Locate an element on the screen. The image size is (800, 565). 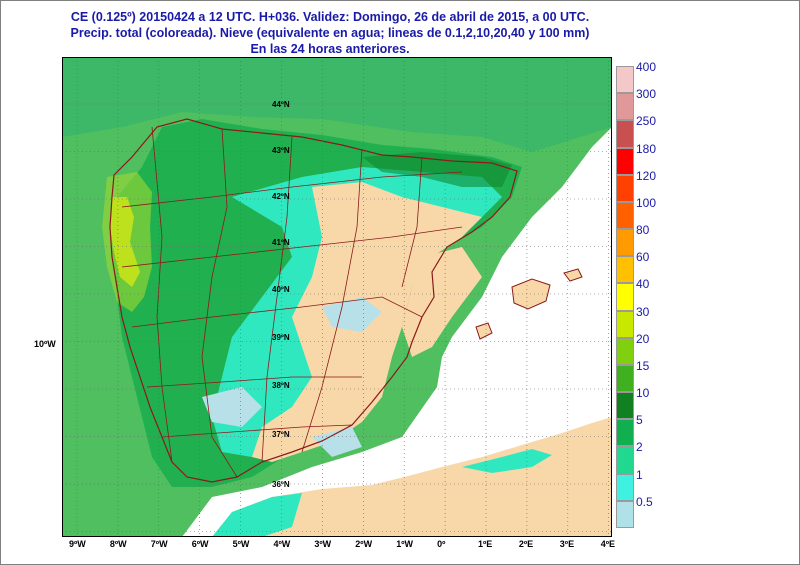
lat-label-36: 36ºN is located at coordinates (281, 484).